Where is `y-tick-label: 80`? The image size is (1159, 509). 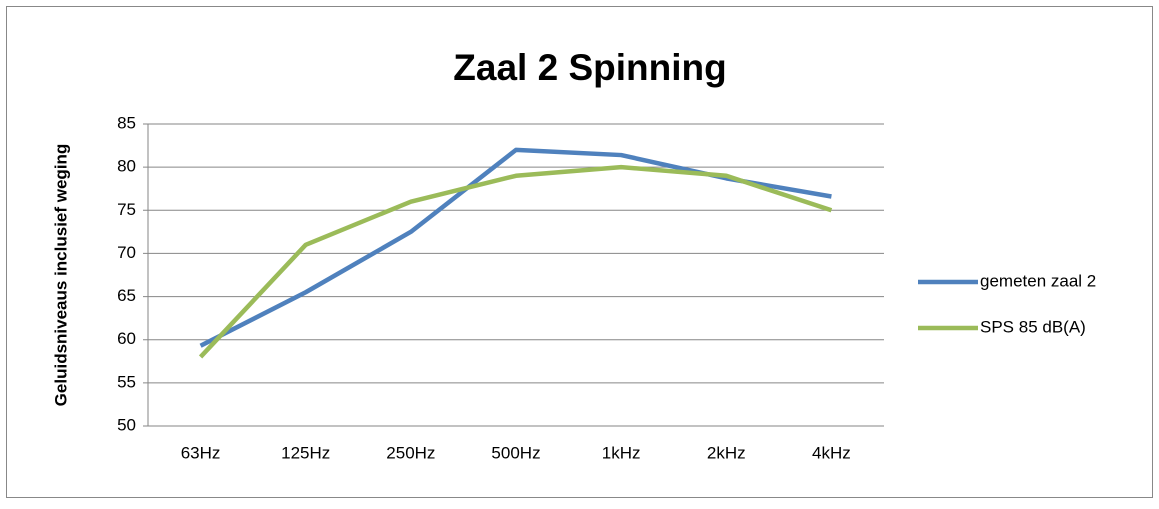
y-tick-label: 80 is located at coordinates (126, 166).